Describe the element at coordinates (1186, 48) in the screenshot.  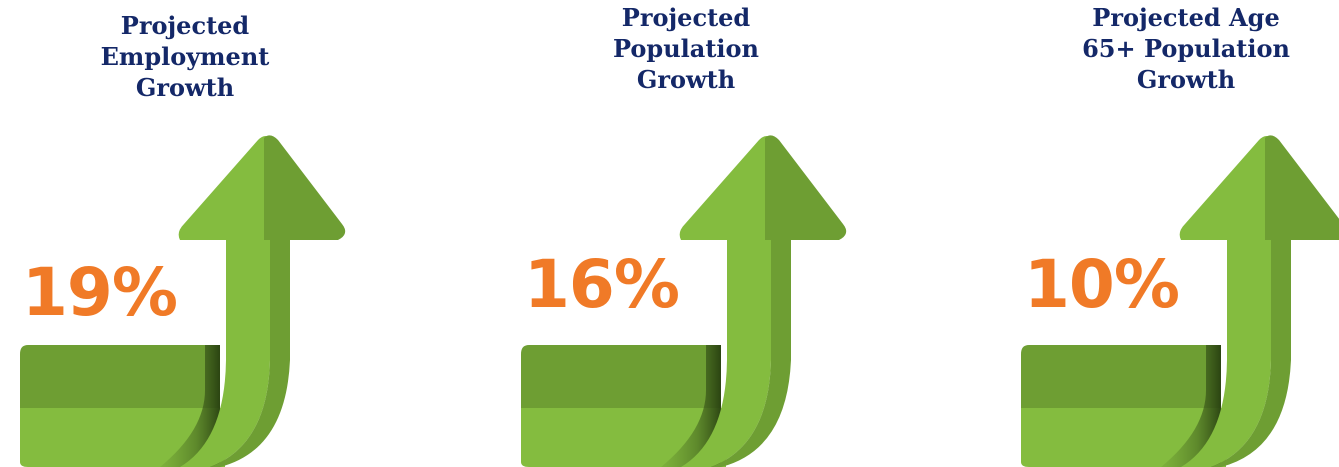
I see `stat-title: Projected Age 65+ Population Growth` at that location.